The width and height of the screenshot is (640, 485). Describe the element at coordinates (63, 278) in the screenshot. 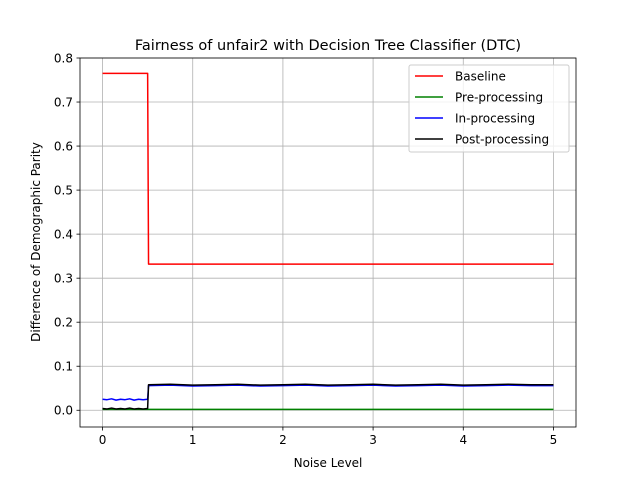

I see `y-tick-label: 0.3` at that location.